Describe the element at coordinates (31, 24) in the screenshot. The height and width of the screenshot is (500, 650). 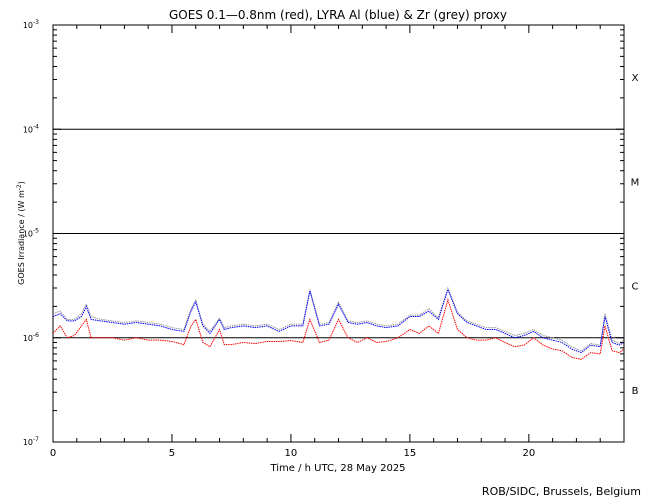
I see `y-tick-label: 10⁻³` at that location.